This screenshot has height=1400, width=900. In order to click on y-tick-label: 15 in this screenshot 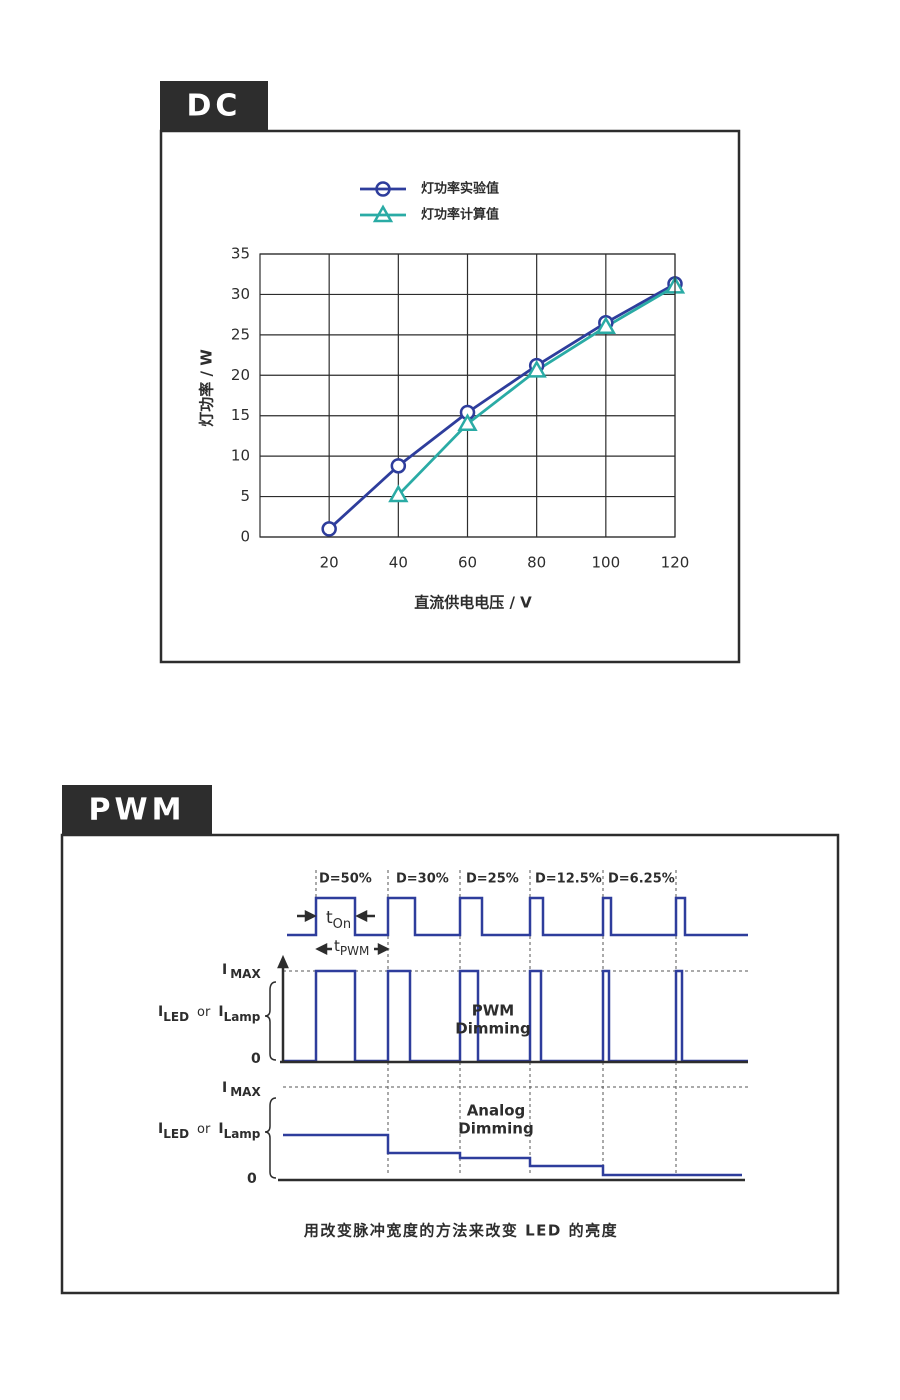, I will do `click(240, 415)`.